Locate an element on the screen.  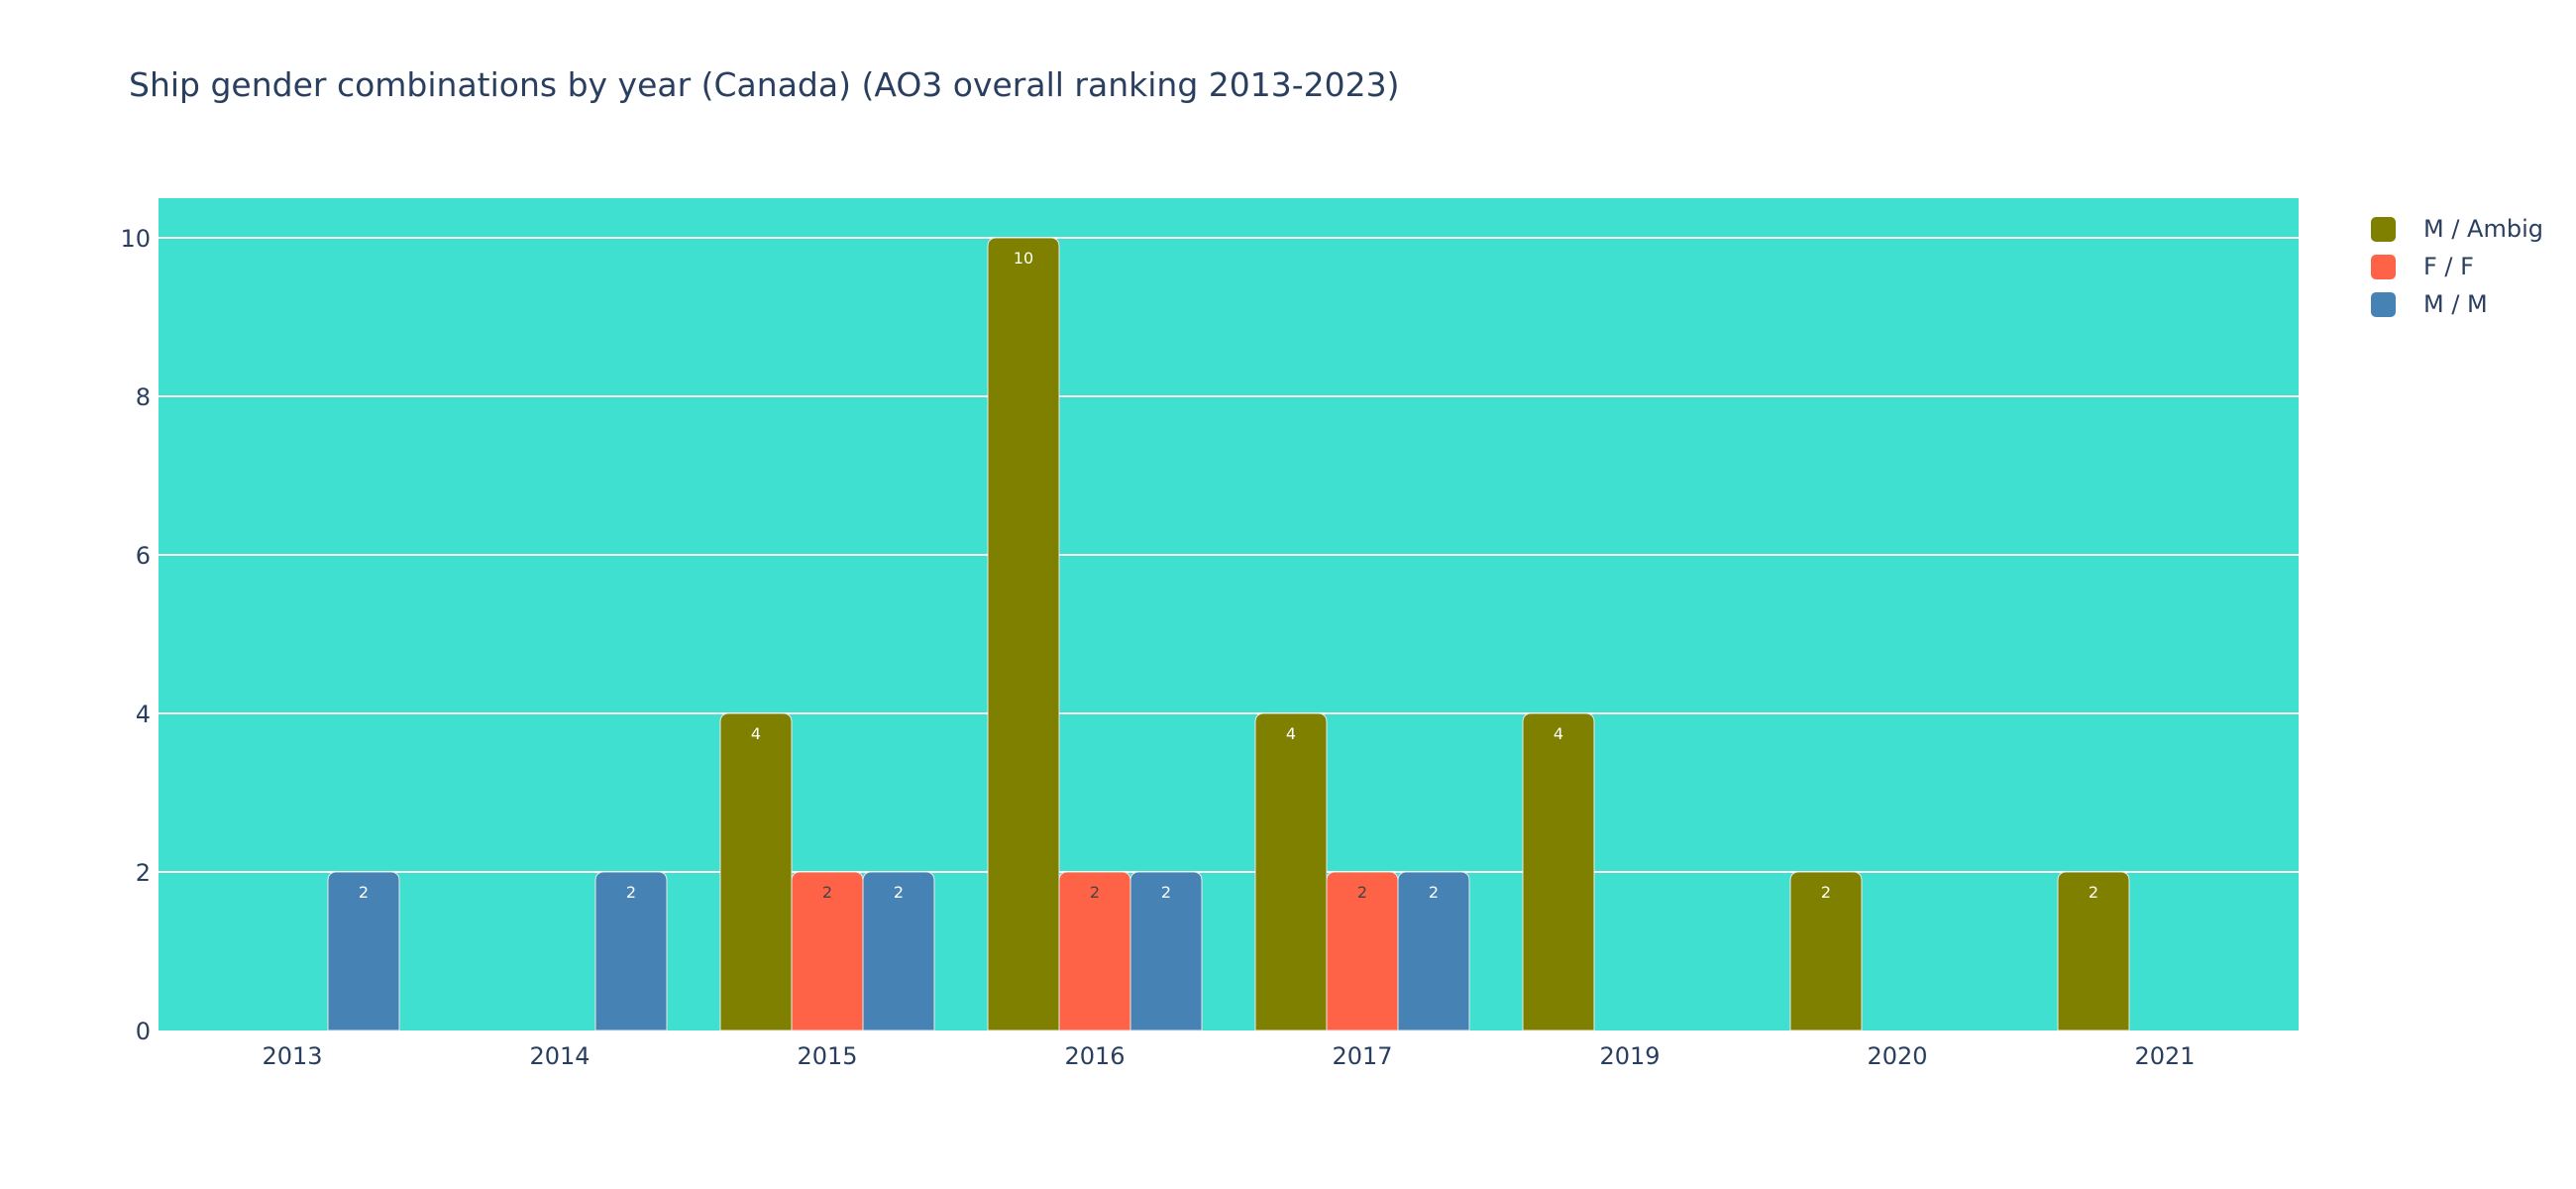
bar-m-ambig-2016 is located at coordinates (1024, 634).